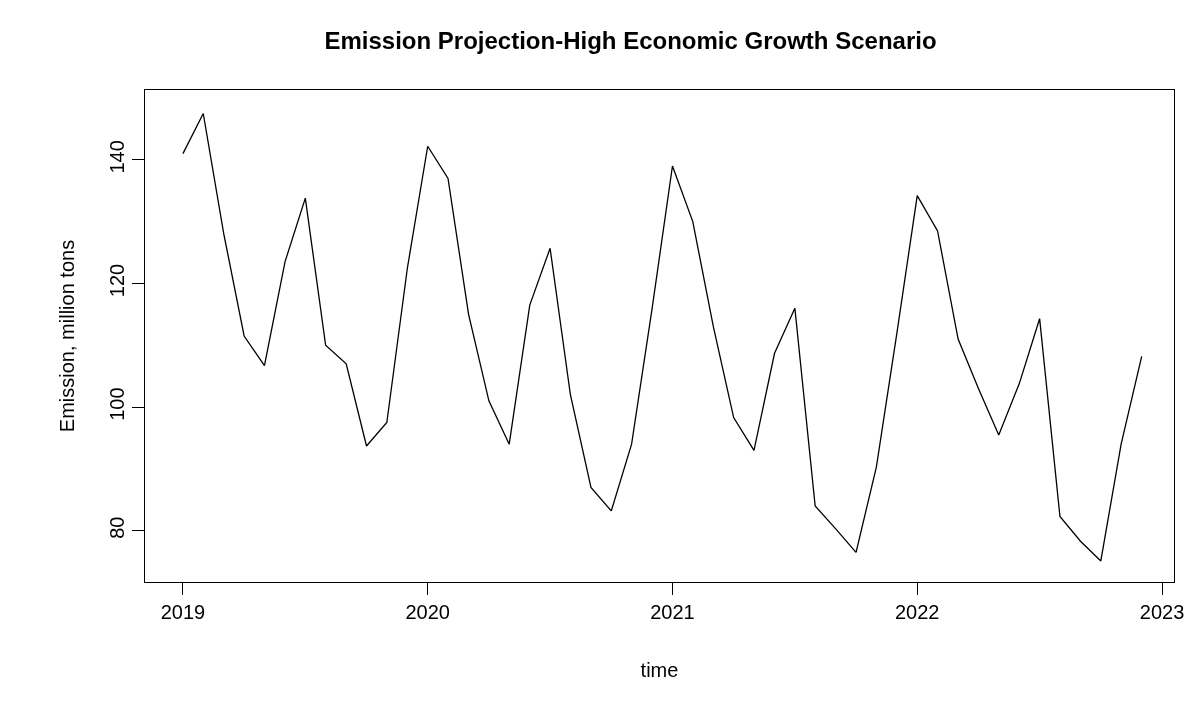  I want to click on y-tick-label: 120, so click(116, 280).